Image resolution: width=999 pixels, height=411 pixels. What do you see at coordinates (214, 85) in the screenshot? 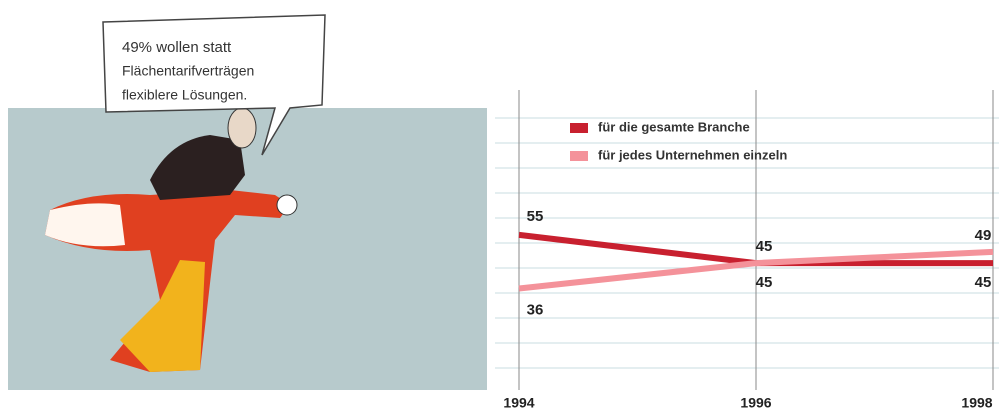
I see `speech-bubble` at bounding box center [214, 85].